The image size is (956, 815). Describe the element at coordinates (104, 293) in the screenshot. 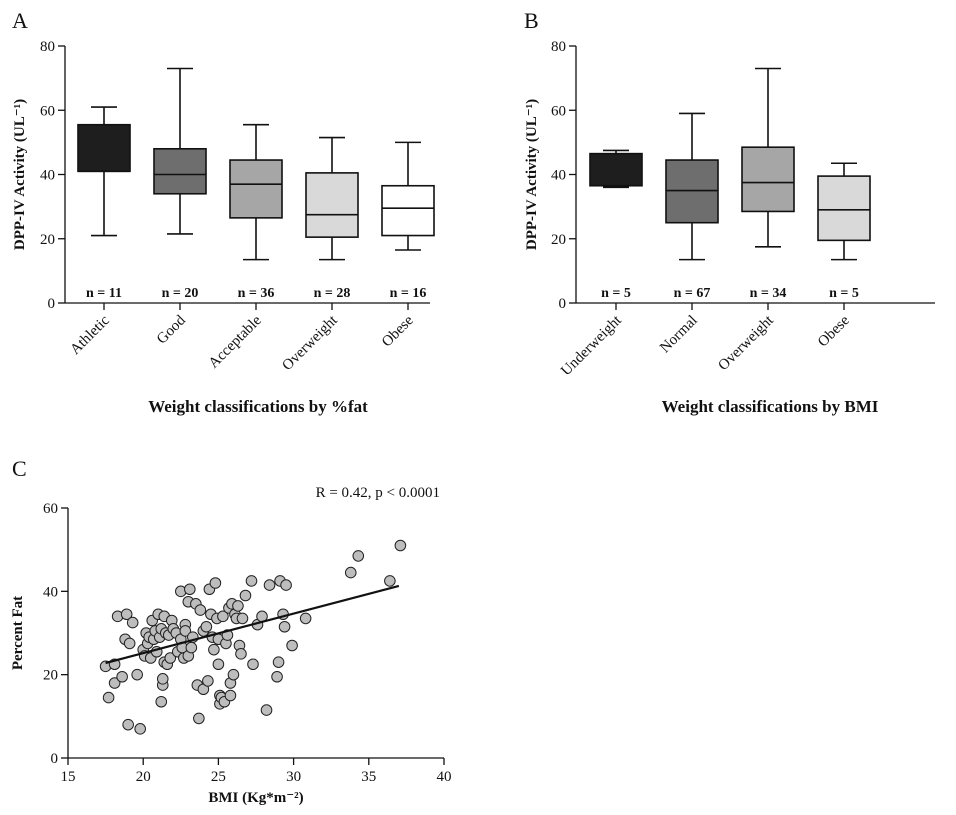

I see `n-label: n = 11` at that location.